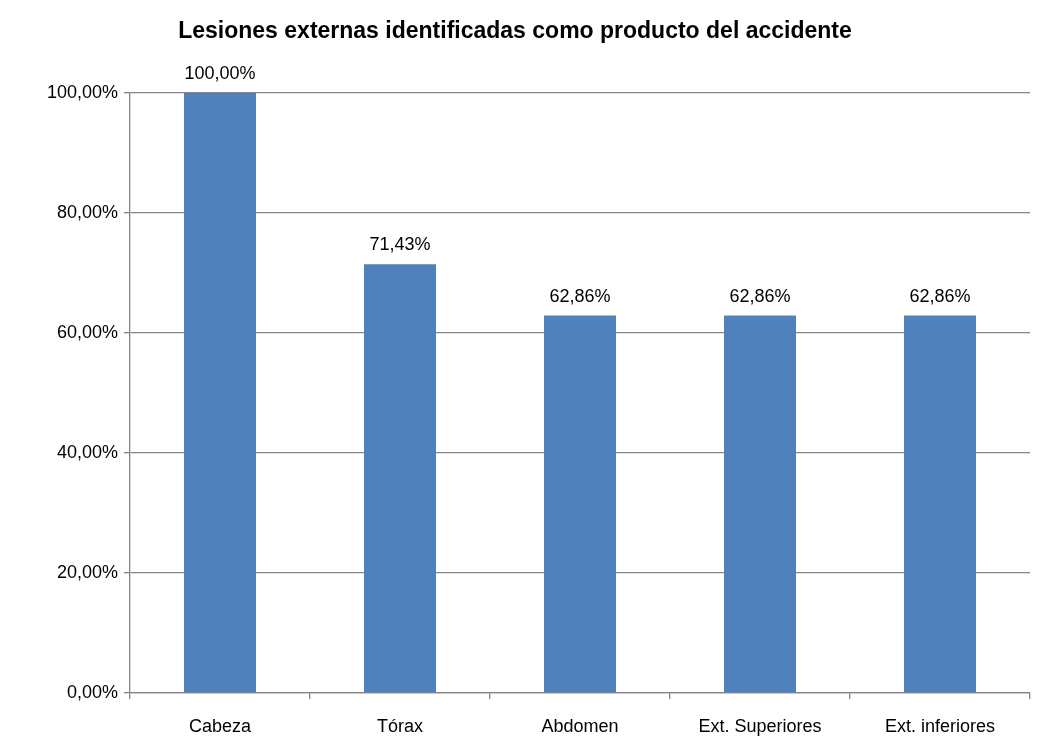 This screenshot has width=1043, height=743. What do you see at coordinates (400, 244) in the screenshot?
I see `data-label: 71,43%` at bounding box center [400, 244].